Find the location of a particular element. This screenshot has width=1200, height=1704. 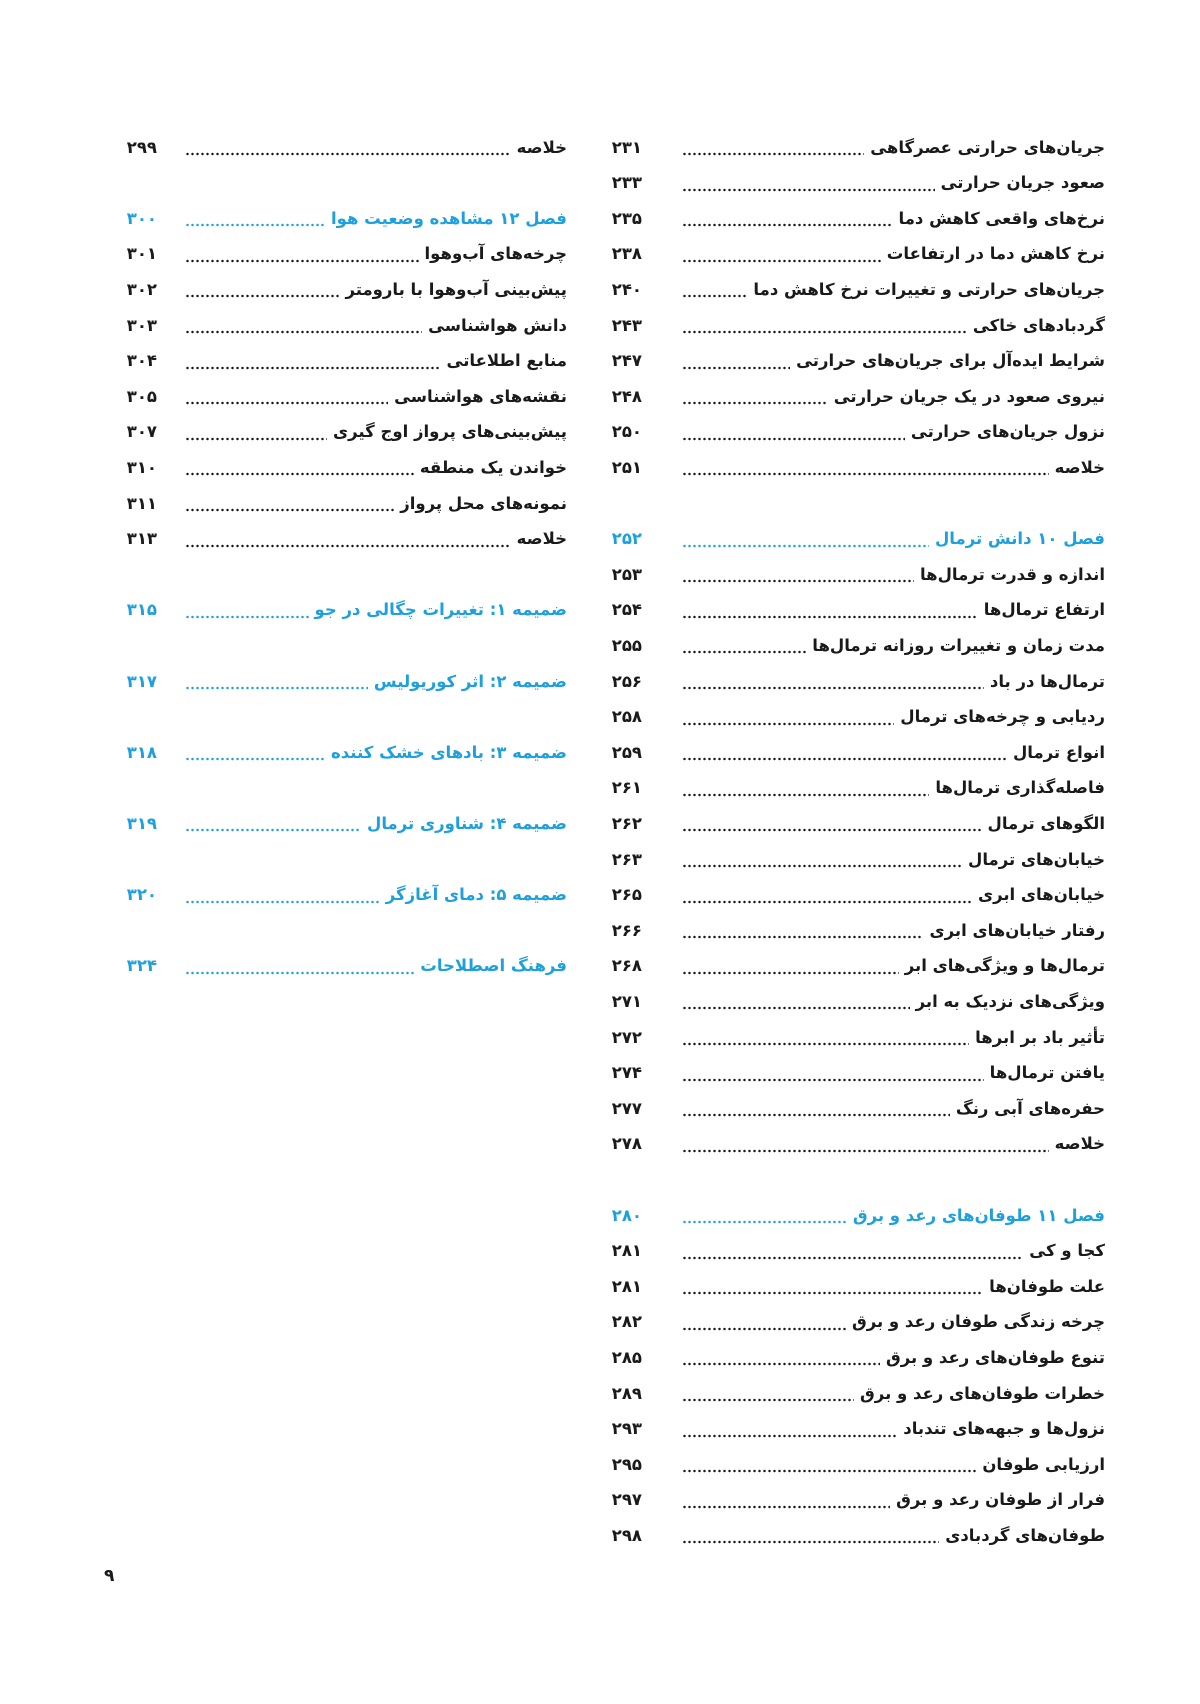

entry-page-number: ۲۸۹ is located at coordinates (626, 1393).